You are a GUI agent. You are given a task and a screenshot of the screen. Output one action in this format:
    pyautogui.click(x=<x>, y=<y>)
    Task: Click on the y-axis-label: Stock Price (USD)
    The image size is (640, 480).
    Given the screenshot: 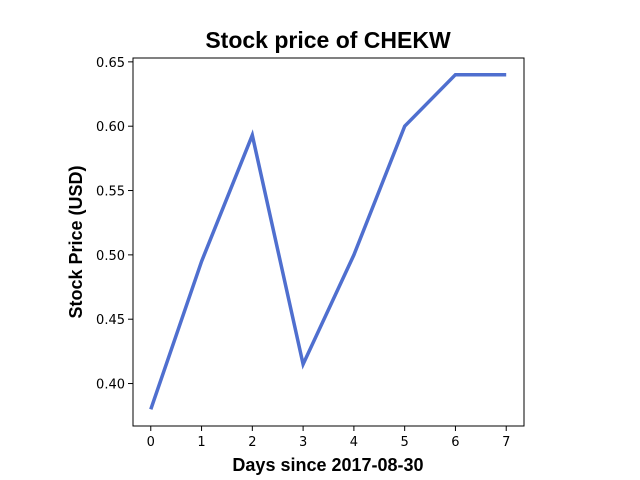 What is the action you would take?
    pyautogui.click(x=76, y=241)
    